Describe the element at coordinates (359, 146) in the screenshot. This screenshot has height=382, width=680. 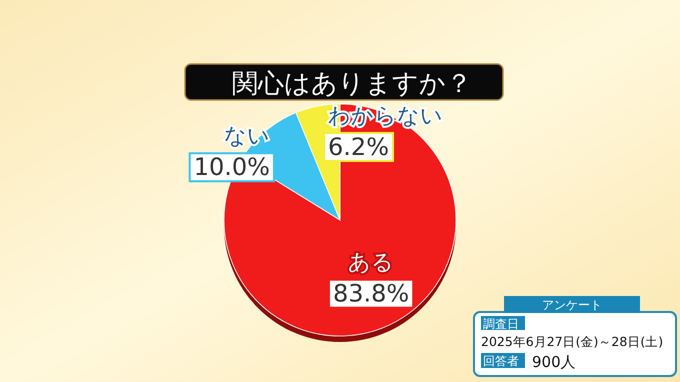
I see `data-label: 6.2%` at that location.